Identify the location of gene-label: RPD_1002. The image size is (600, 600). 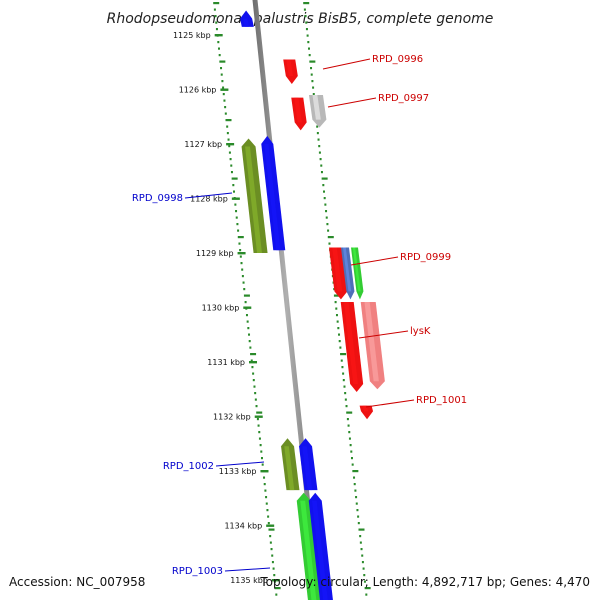
(188, 466).